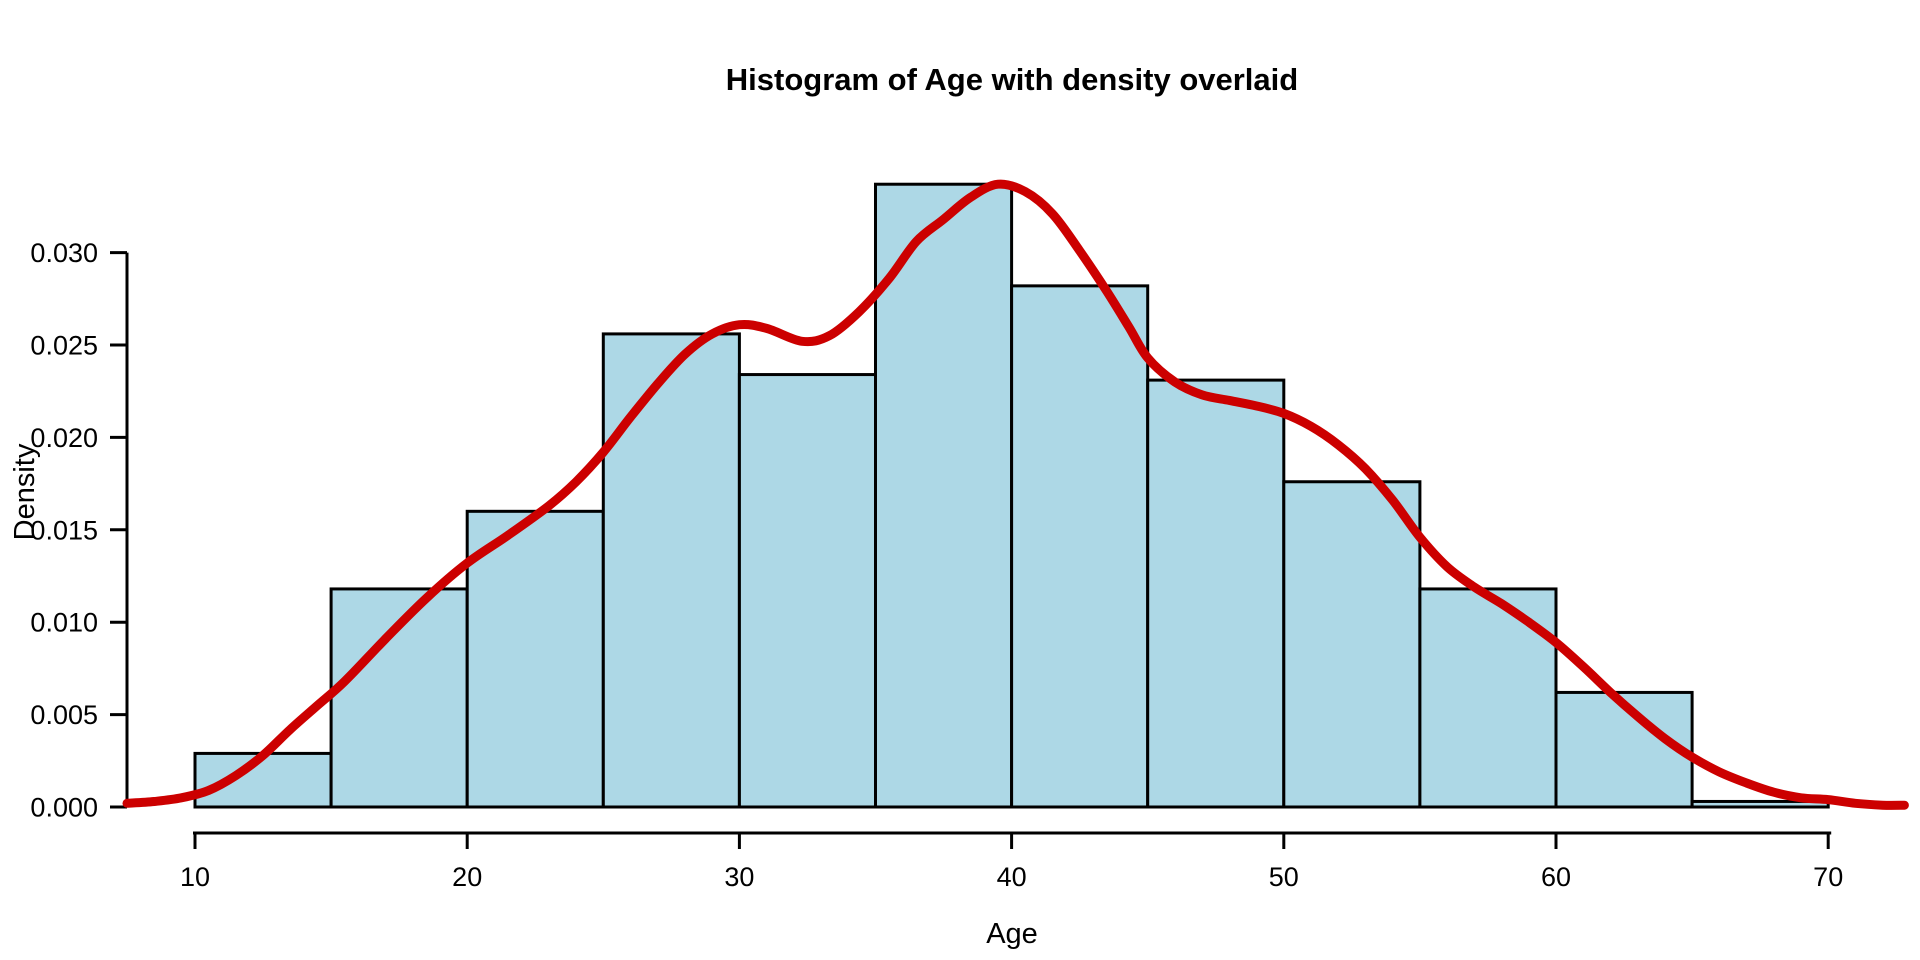 Image resolution: width=1920 pixels, height=960 pixels. I want to click on x-tick-label: 20, so click(467, 877).